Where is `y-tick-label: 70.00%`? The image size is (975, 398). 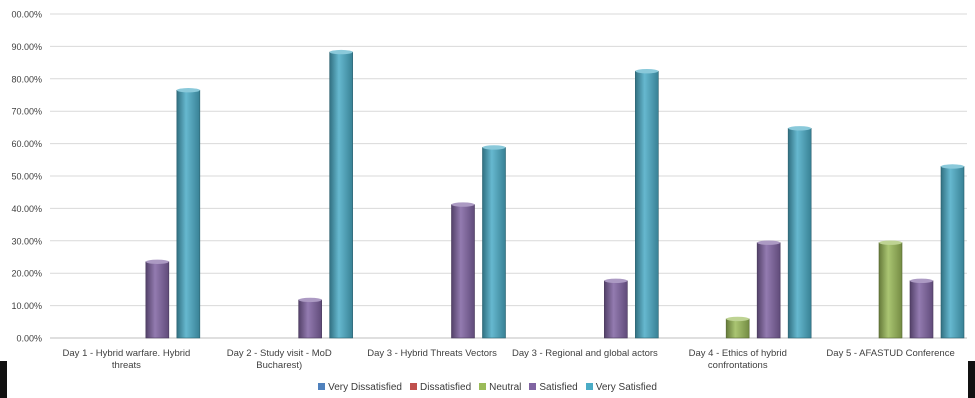
y-tick-label: 70.00% is located at coordinates (26, 112).